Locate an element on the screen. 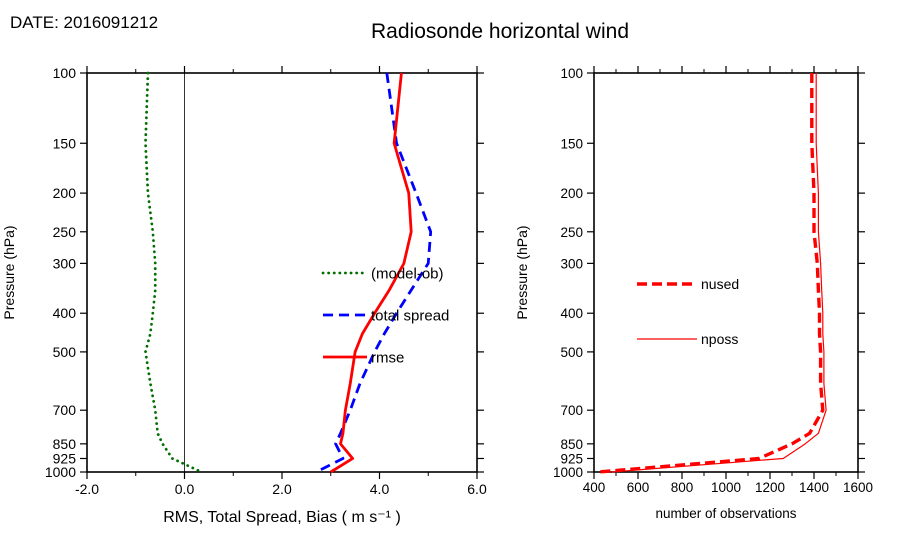 Image resolution: width=900 pixels, height=560 pixels. x-tick-label: -2.0 is located at coordinates (87, 489).